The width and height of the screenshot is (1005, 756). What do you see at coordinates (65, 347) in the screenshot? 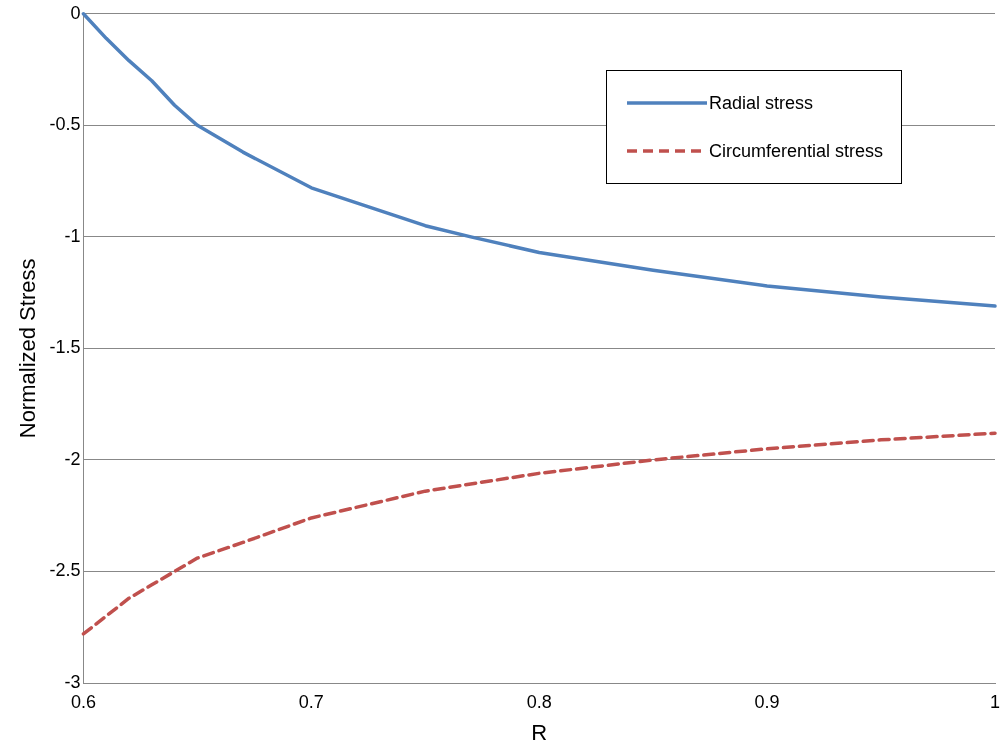
I see `y-tick-label: -1.5` at bounding box center [65, 347].